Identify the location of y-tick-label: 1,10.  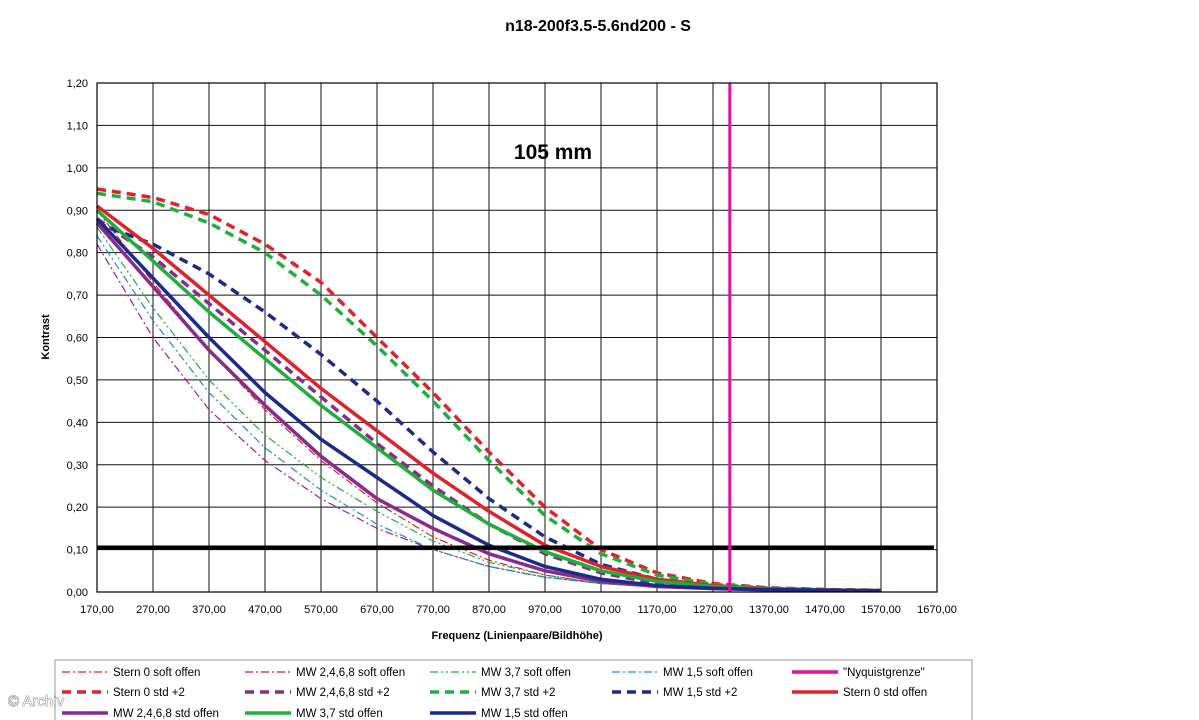
(77, 126).